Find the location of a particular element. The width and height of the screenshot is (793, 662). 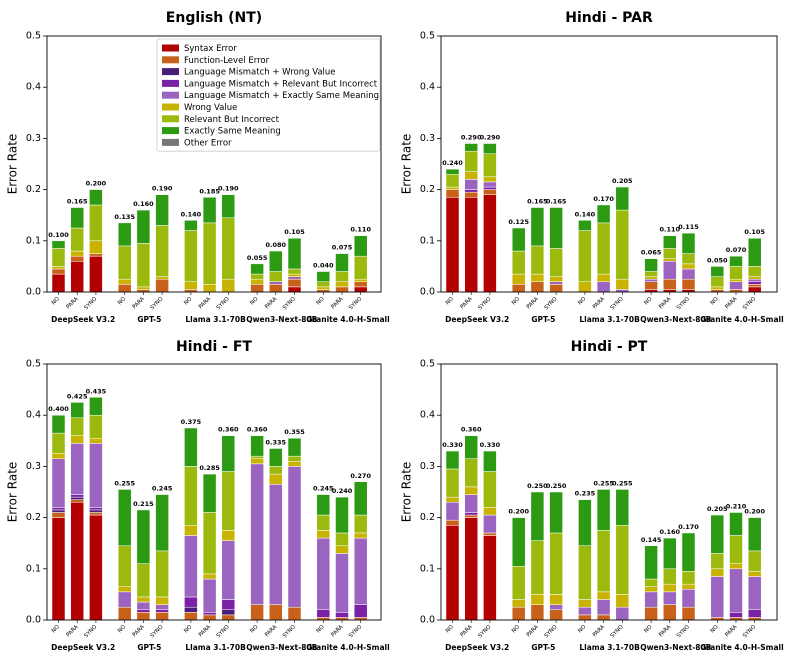

model-label-granite-4-0-h-small: Granite 4.0-H-Small is located at coordinates (347, 647).